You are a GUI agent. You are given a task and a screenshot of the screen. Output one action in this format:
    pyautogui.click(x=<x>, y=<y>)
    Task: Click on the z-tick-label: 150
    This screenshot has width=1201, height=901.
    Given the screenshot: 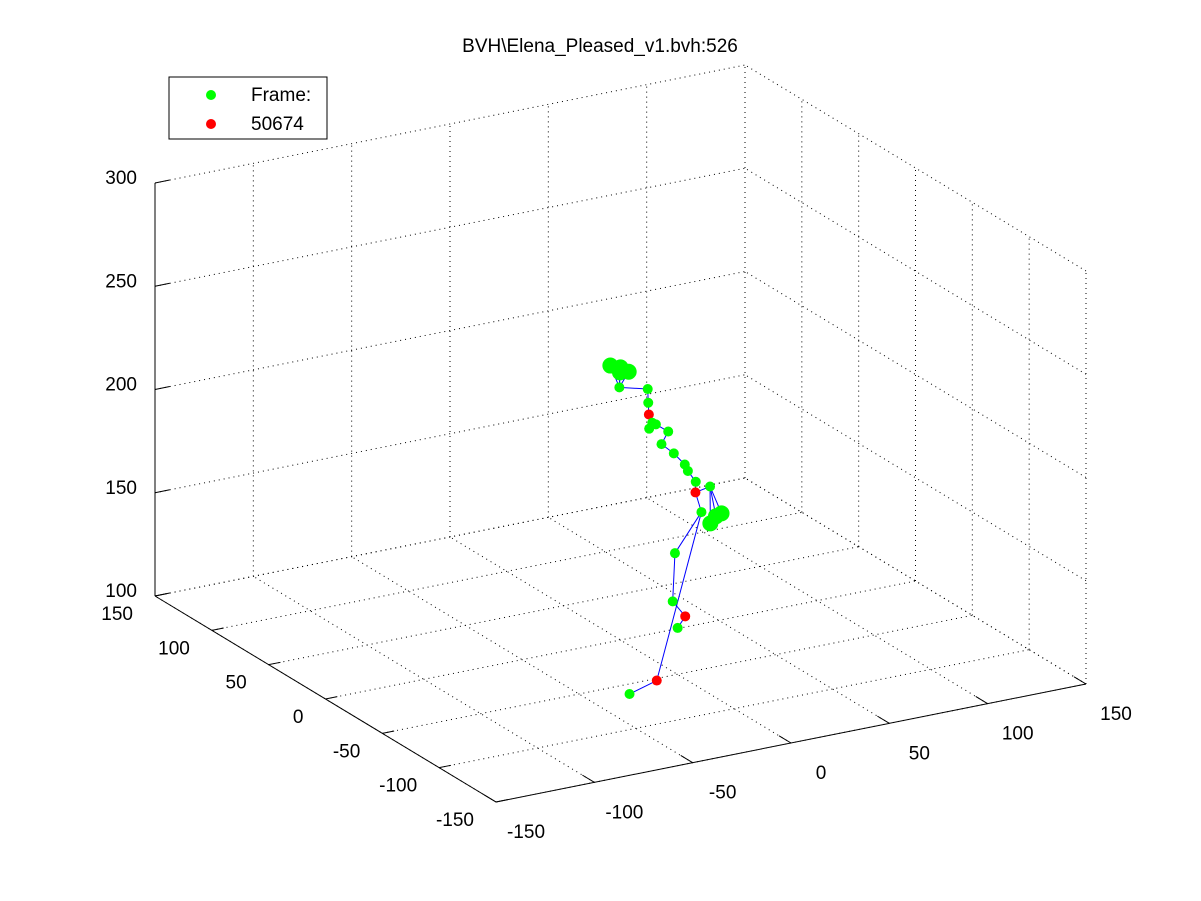 What is the action you would take?
    pyautogui.click(x=121, y=488)
    